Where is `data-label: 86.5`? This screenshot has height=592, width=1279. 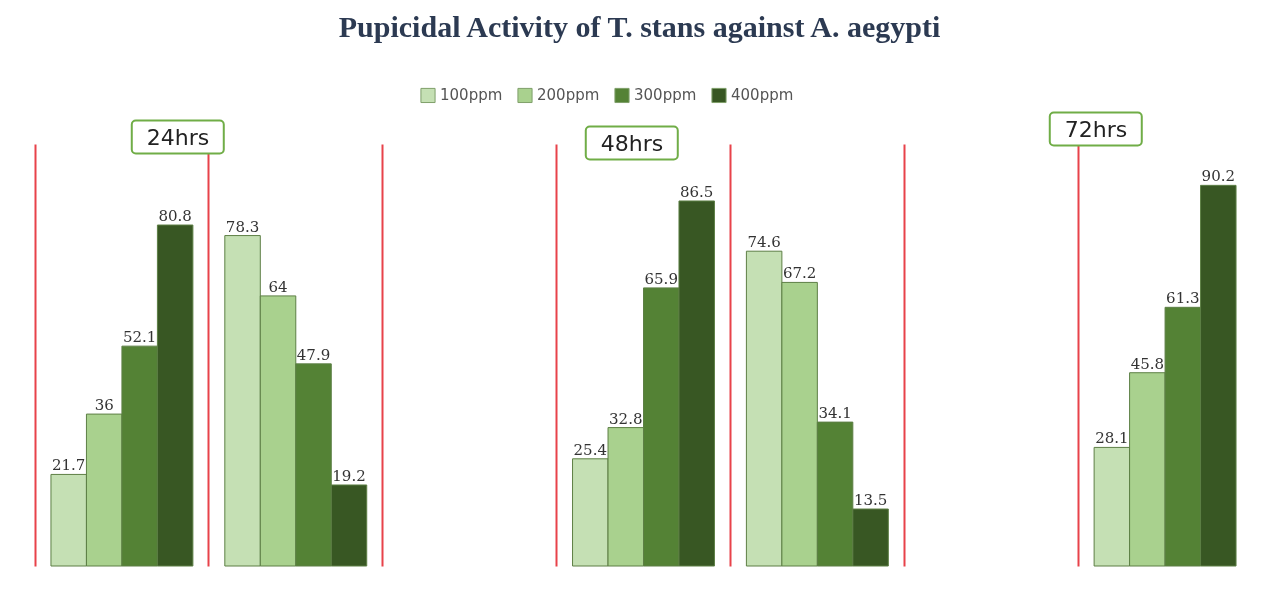
data-label: 86.5 is located at coordinates (697, 191).